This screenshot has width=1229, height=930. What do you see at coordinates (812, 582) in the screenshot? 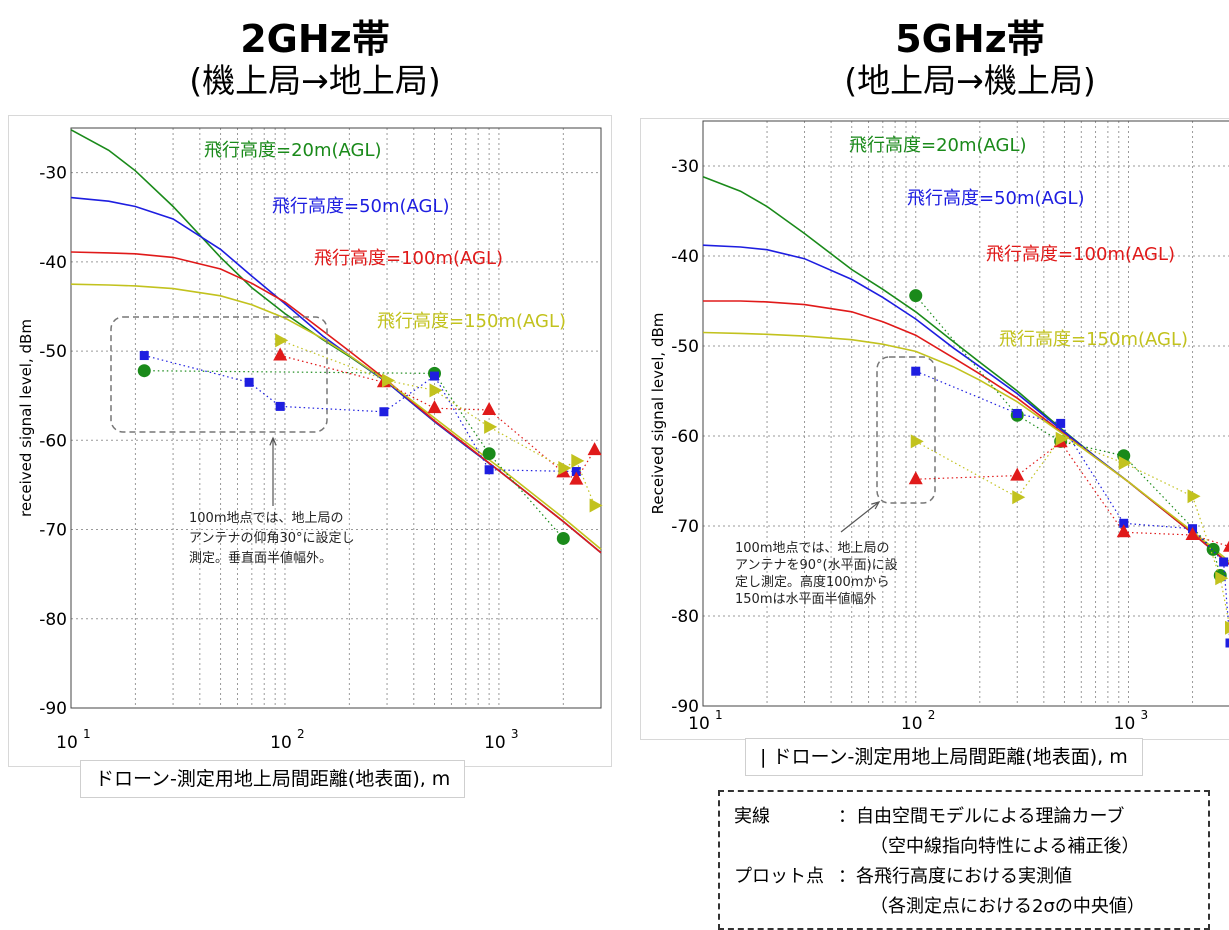
I see `annotation-text-line: 定し測定。高度100mから` at bounding box center [812, 582].